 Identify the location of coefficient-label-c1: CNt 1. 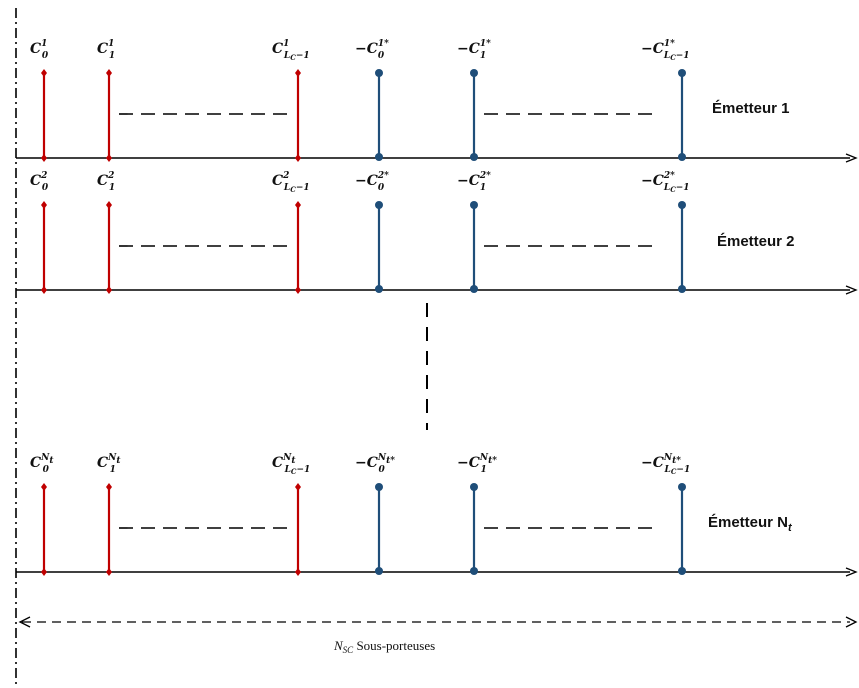
(109, 464).